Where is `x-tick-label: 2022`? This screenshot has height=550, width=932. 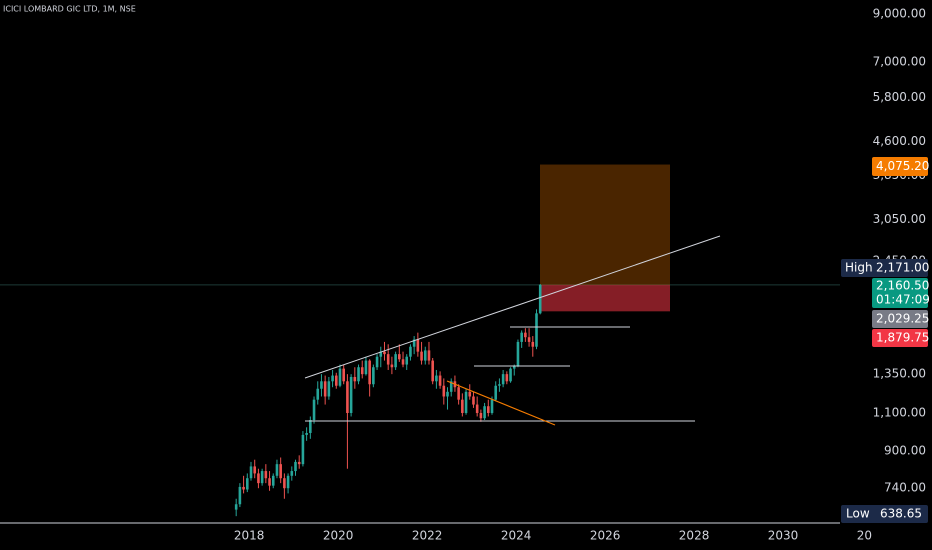
x-tick-label: 2022 is located at coordinates (427, 536).